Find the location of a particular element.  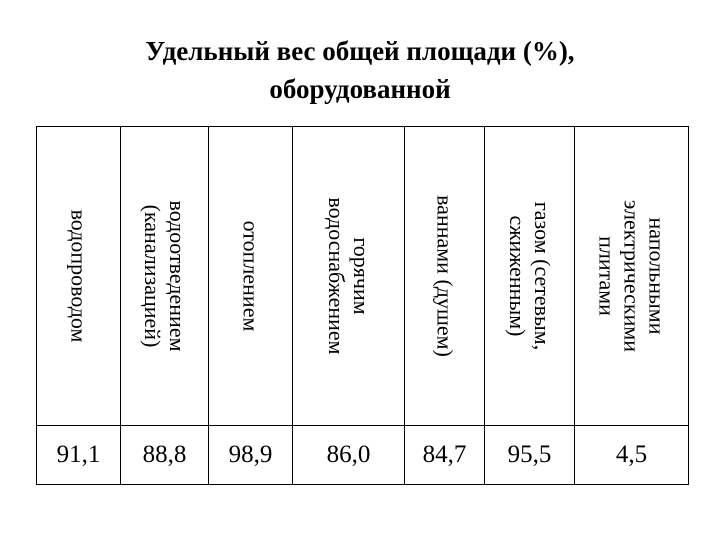

value-electric-stoves: 4,5 is located at coordinates (631, 455).